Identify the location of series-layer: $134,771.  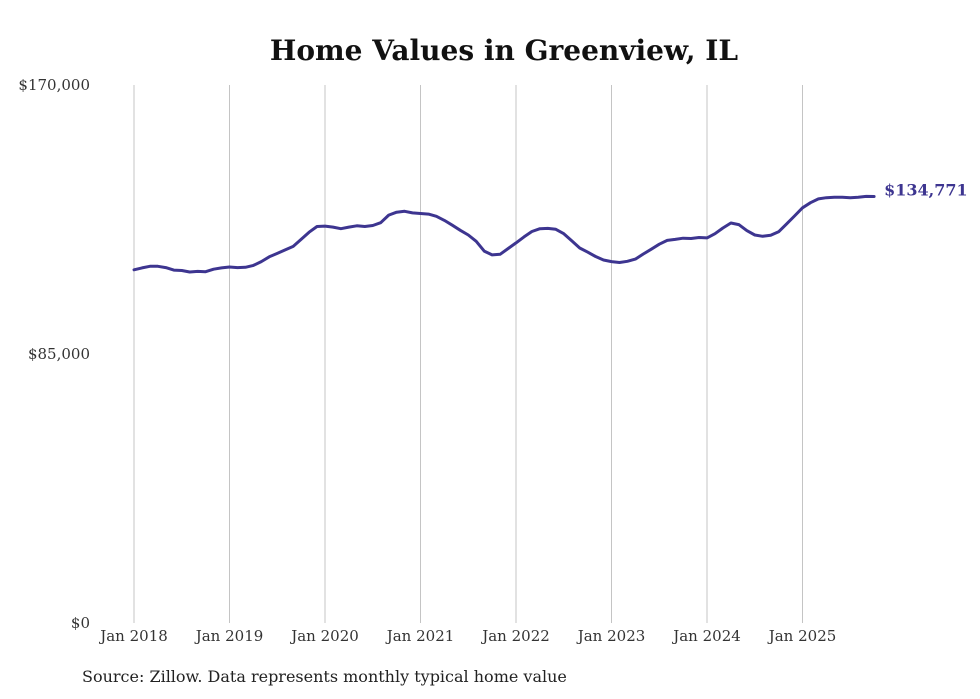
(550, 227).